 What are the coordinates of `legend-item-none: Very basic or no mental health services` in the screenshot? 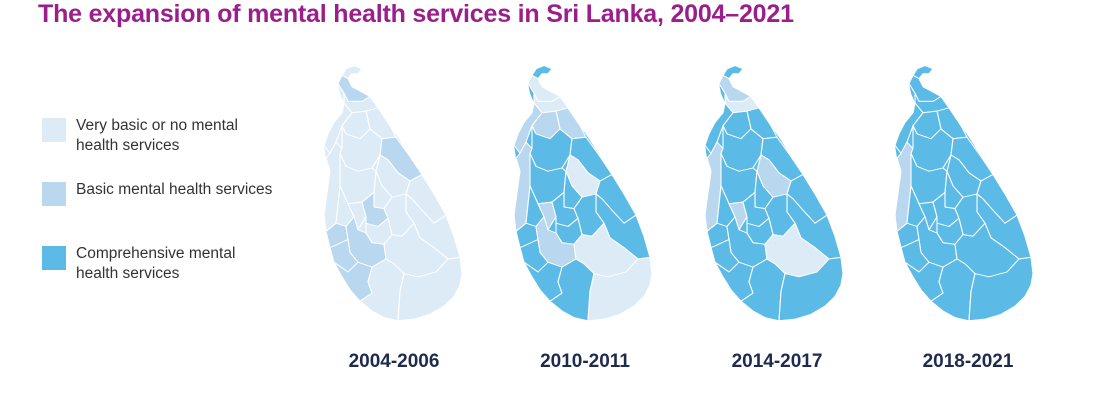 It's located at (162, 139).